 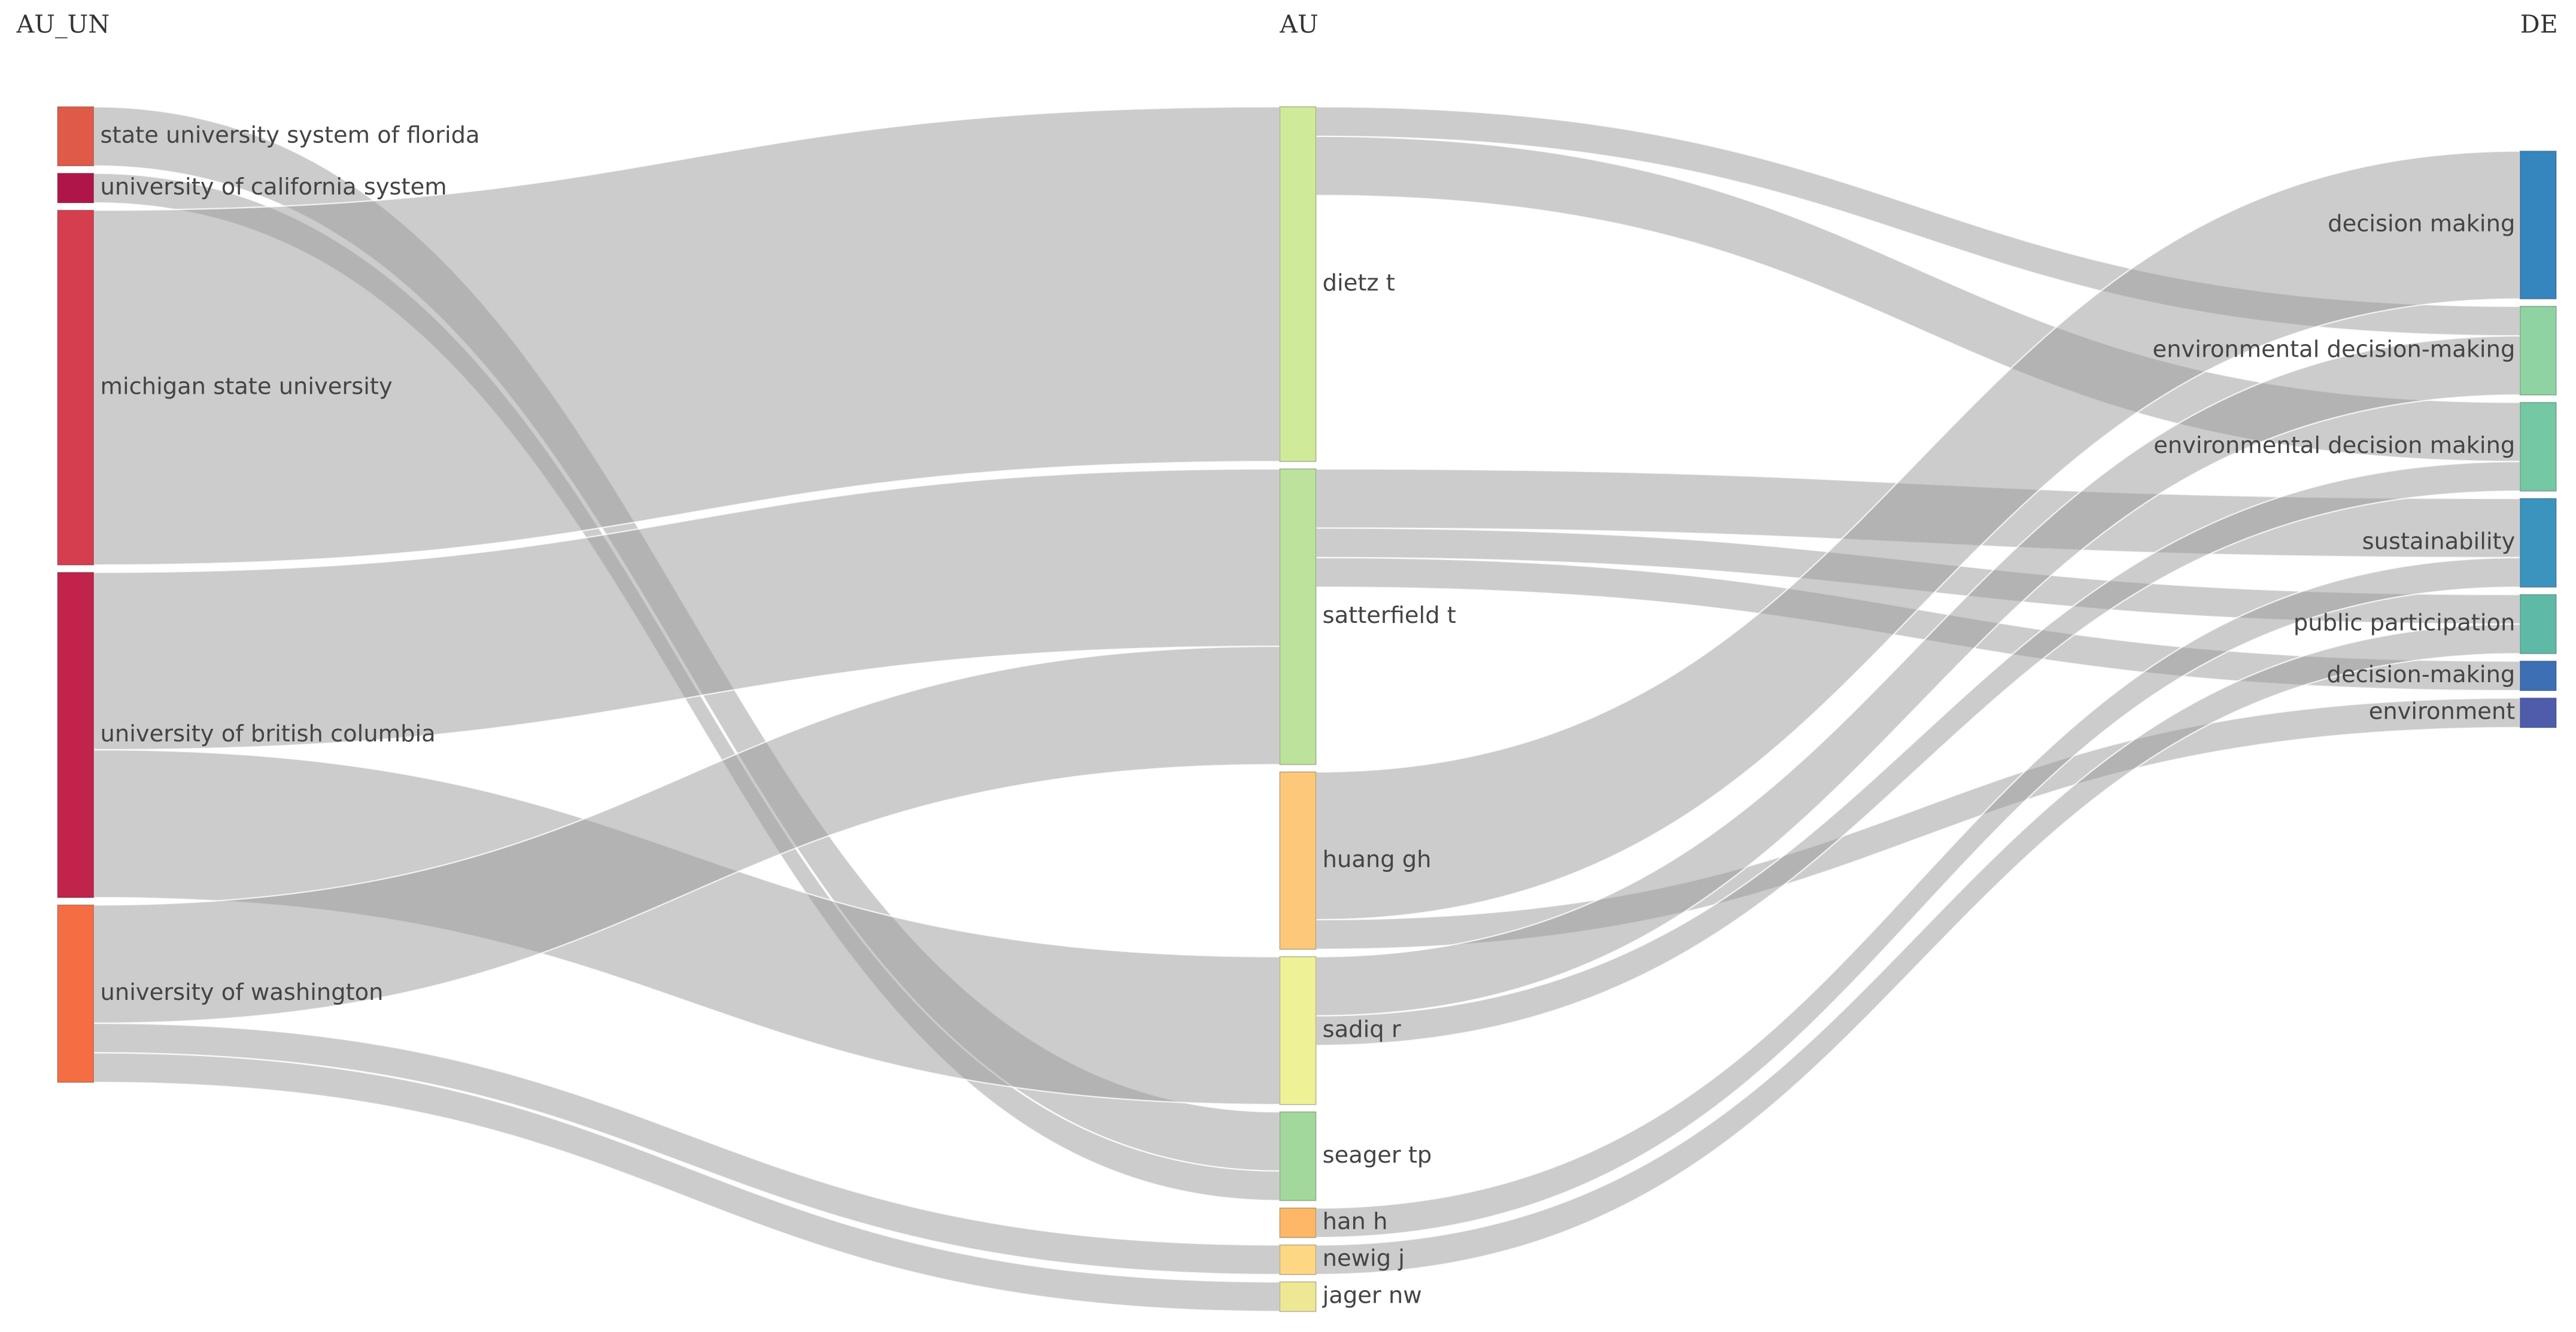 I want to click on node-label: university of california system, so click(x=274, y=187).